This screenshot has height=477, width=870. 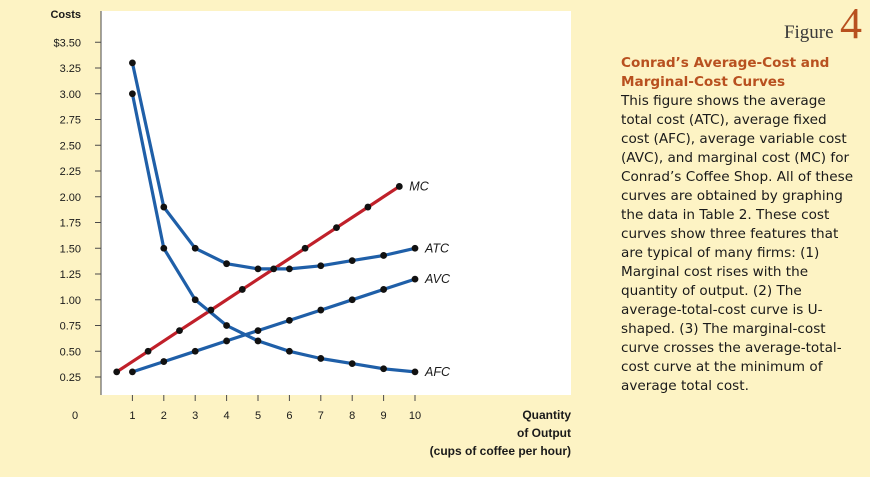 I want to click on x-tick-label: 3, so click(x=195, y=416).